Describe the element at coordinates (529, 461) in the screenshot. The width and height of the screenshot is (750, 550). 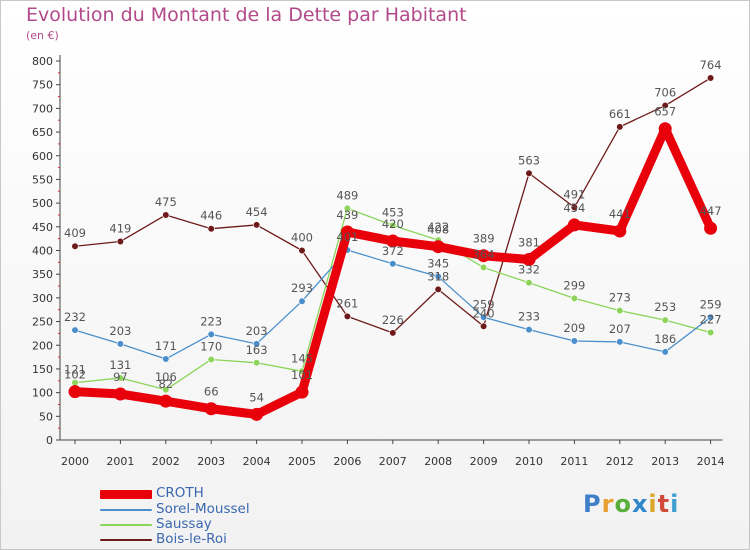
I see `x-tick-label: 2010` at that location.